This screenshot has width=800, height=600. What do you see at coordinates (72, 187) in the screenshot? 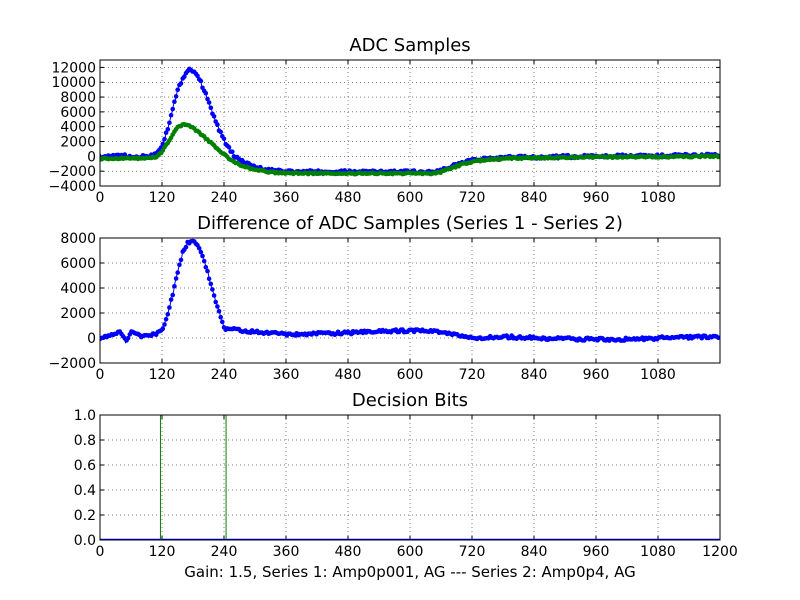
I see `y-tick-label: −4000` at bounding box center [72, 187].